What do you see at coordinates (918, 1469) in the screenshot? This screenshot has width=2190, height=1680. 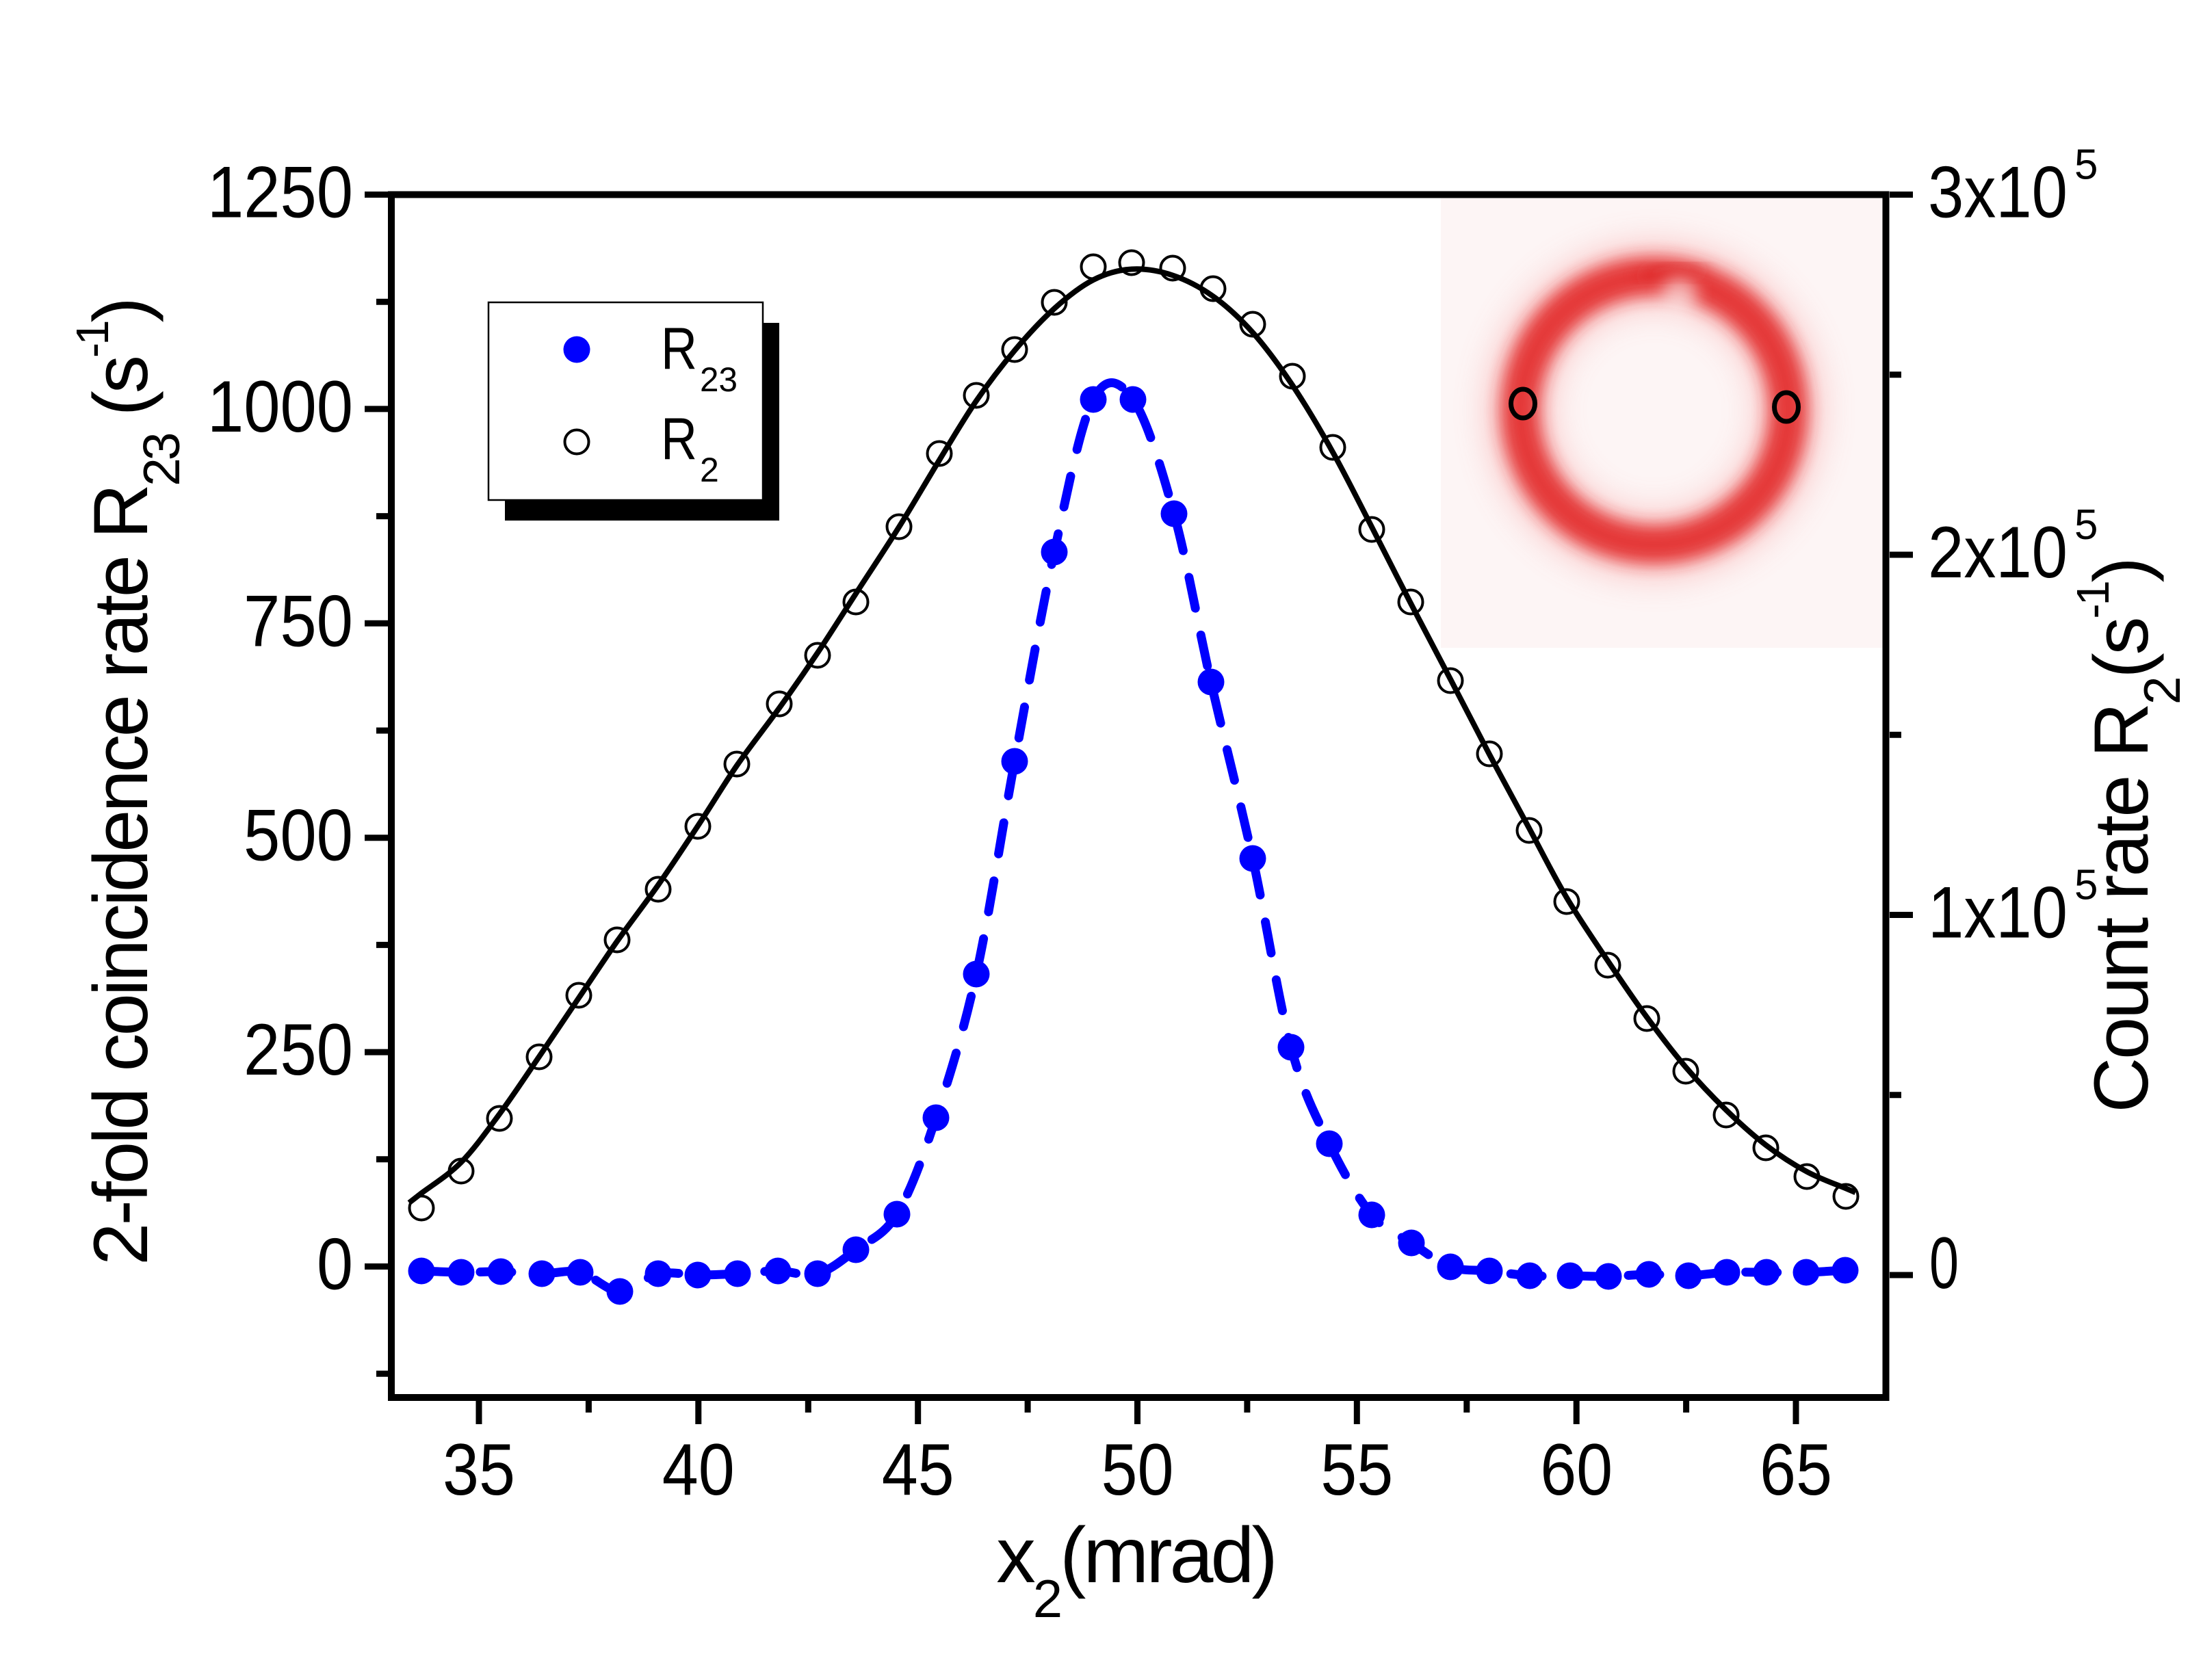 I see `svg-text: 45` at bounding box center [918, 1469].